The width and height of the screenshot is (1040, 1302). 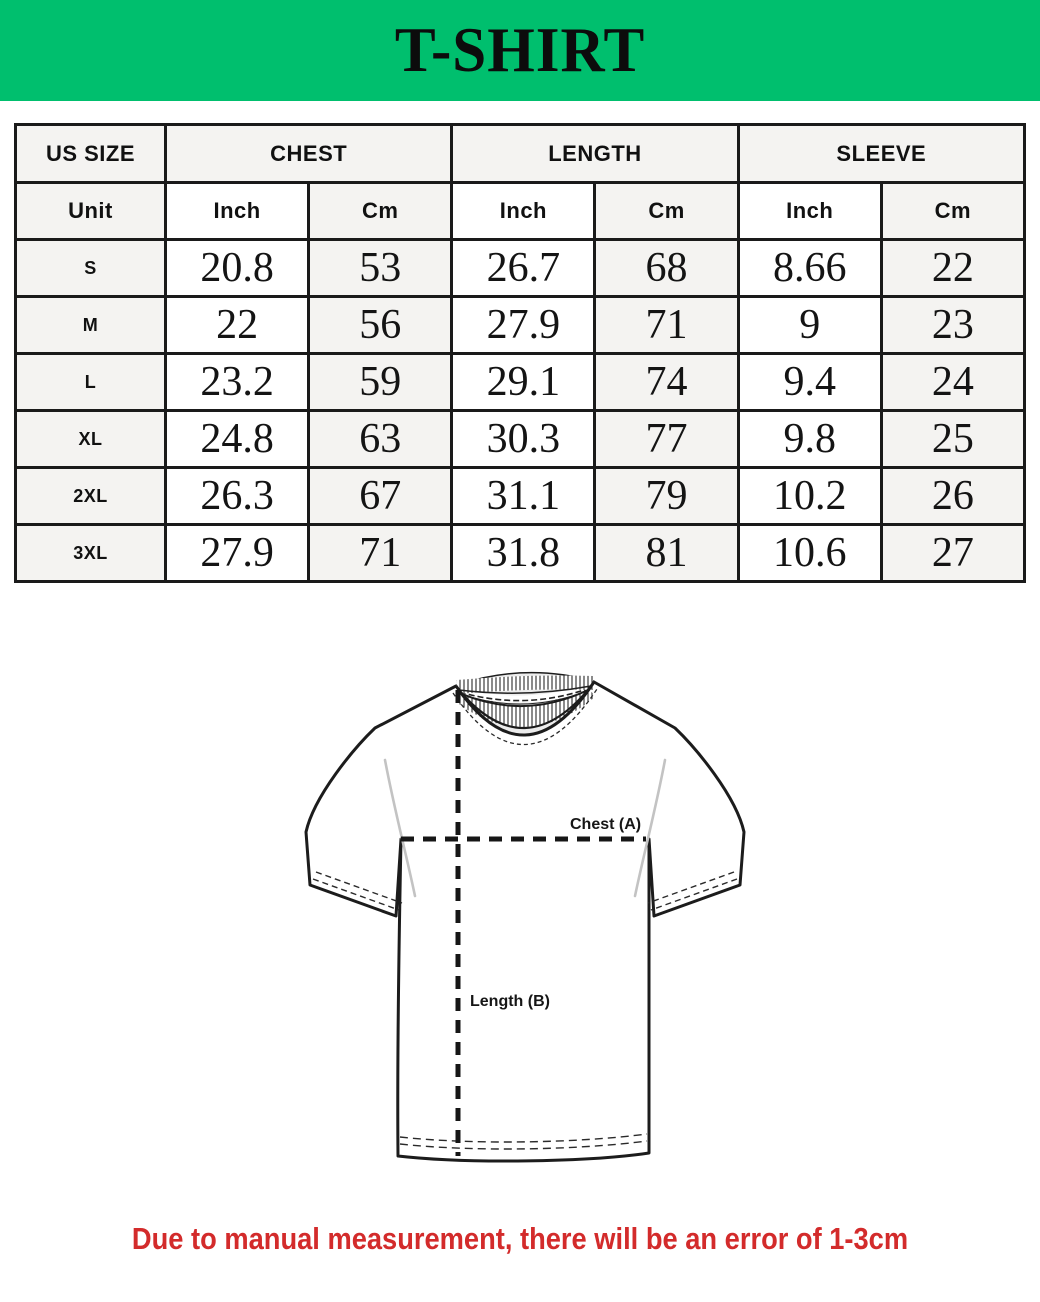 I want to click on size-label-cell: XL, so click(x=90, y=439).